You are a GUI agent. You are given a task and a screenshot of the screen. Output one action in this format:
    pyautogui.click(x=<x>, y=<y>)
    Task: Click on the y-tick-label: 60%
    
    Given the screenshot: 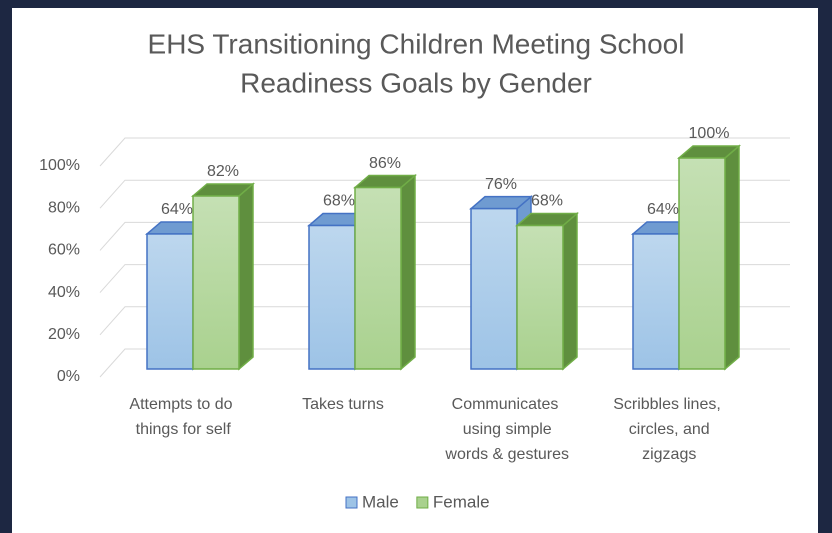 What is the action you would take?
    pyautogui.click(x=64, y=250)
    